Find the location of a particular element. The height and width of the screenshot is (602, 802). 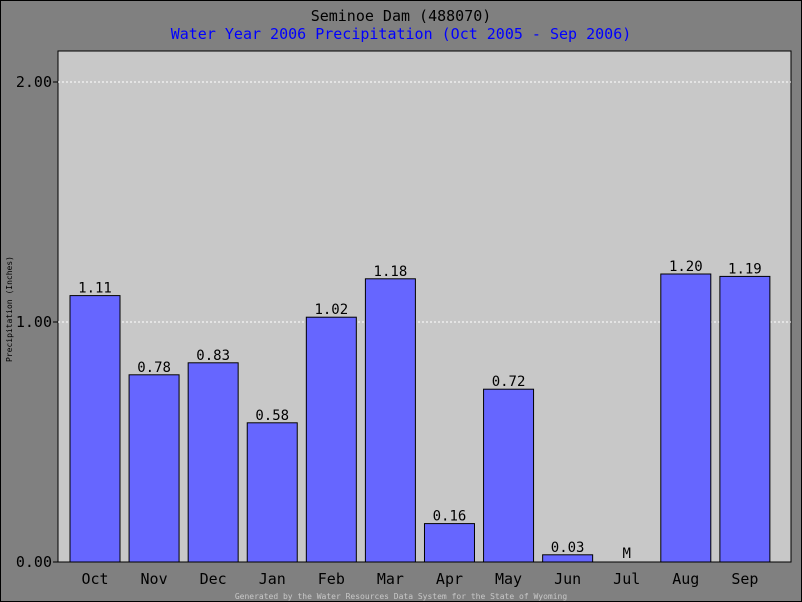

y-tick-labels: 0.00 1.00 2.00 is located at coordinates (37, 322).